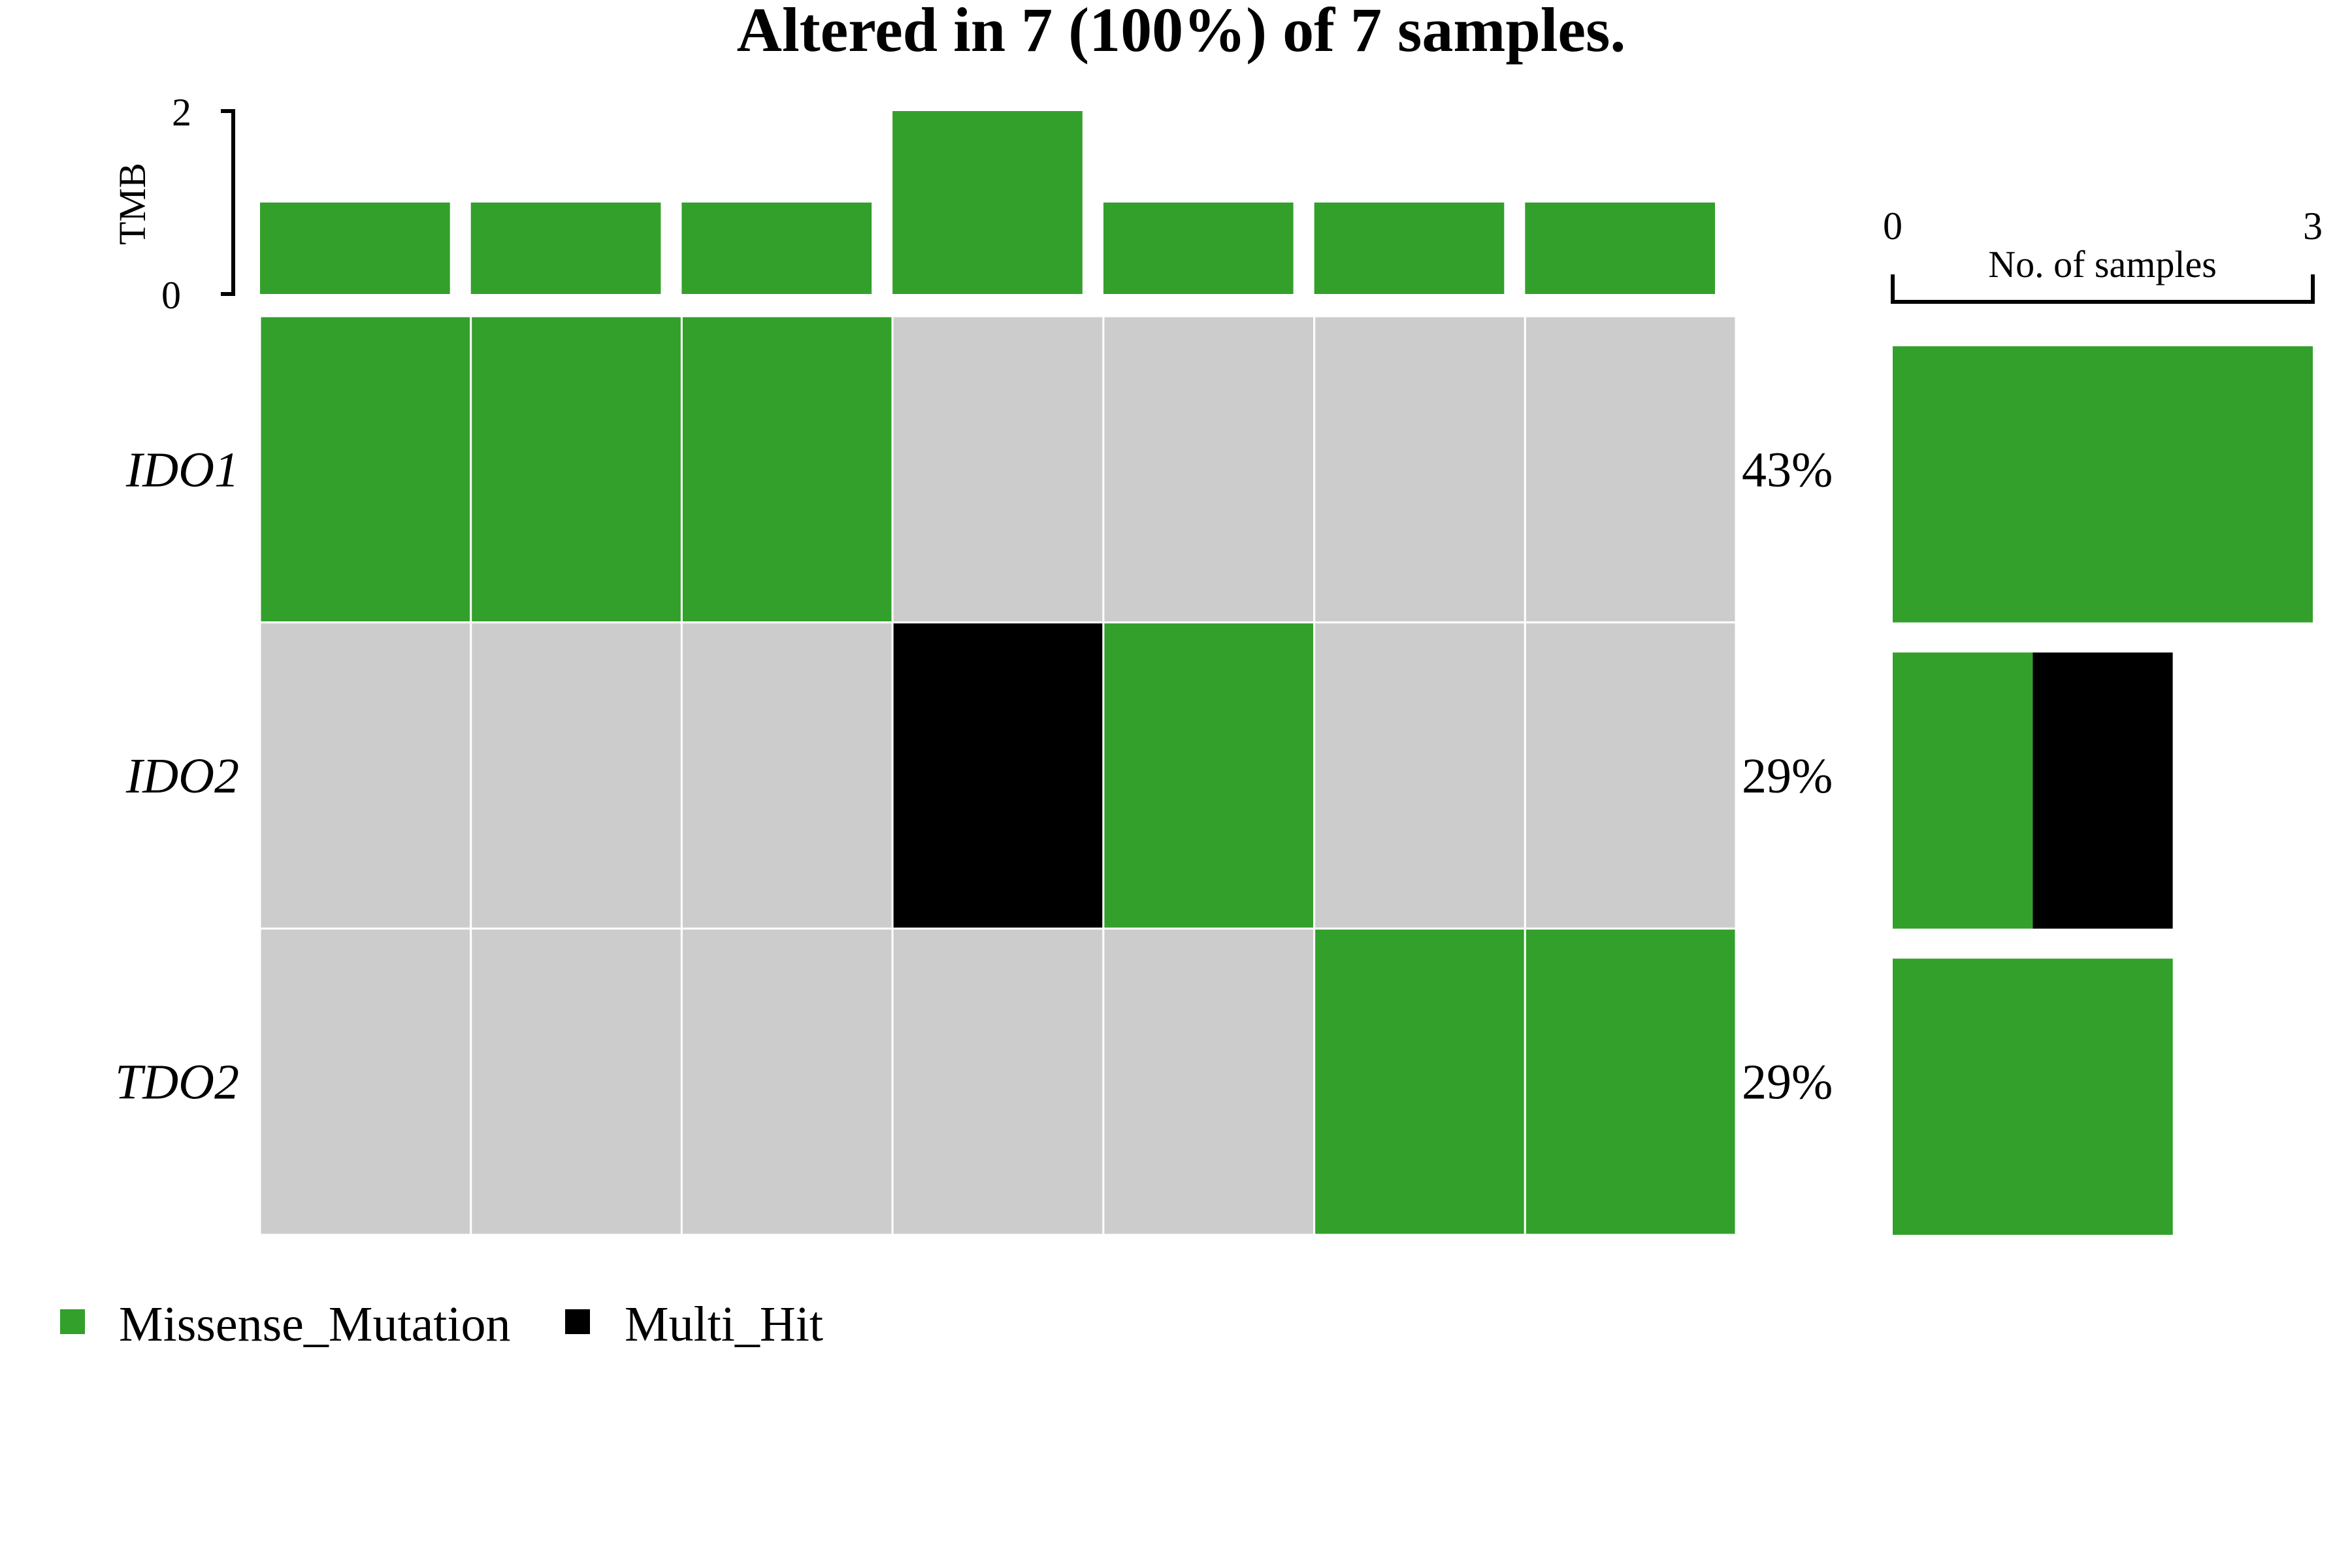  I want to click on legend-swatch-missense, so click(72, 1321).